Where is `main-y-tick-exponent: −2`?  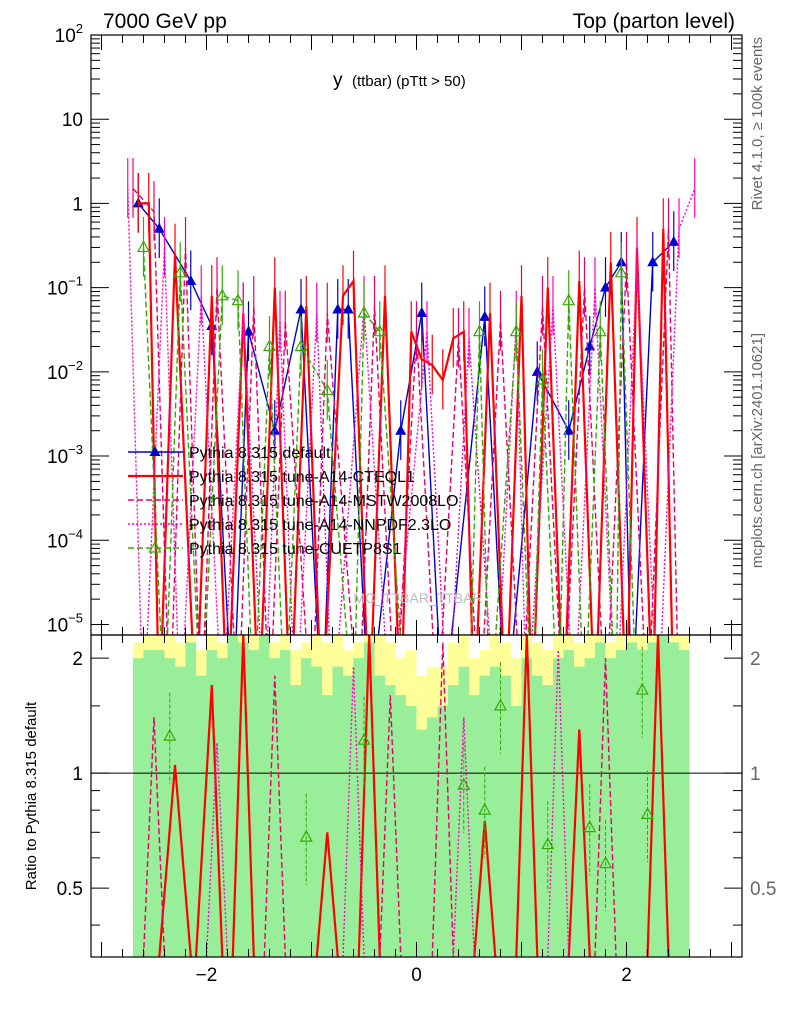
main-y-tick-exponent: −2 is located at coordinates (75, 365).